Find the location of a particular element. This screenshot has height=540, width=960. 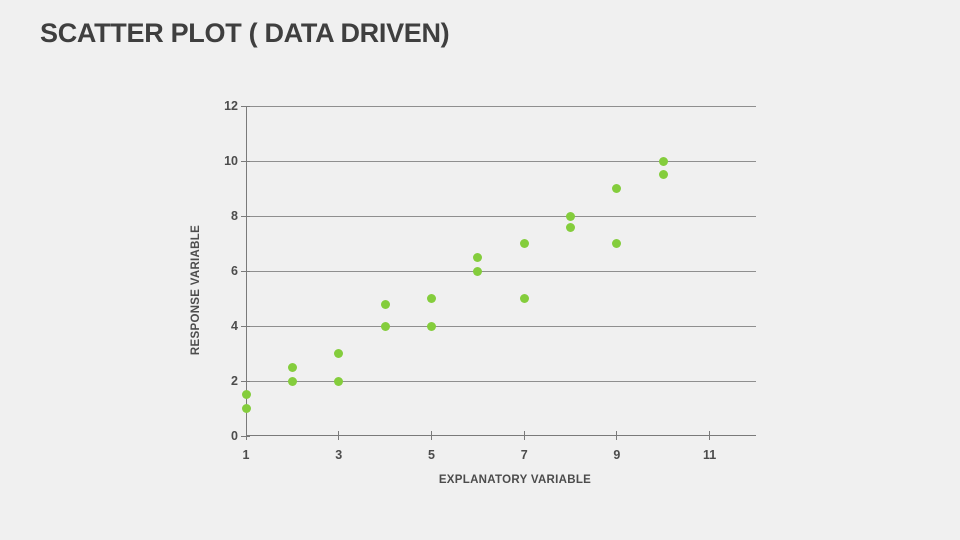

x-axis-line is located at coordinates (501, 435).